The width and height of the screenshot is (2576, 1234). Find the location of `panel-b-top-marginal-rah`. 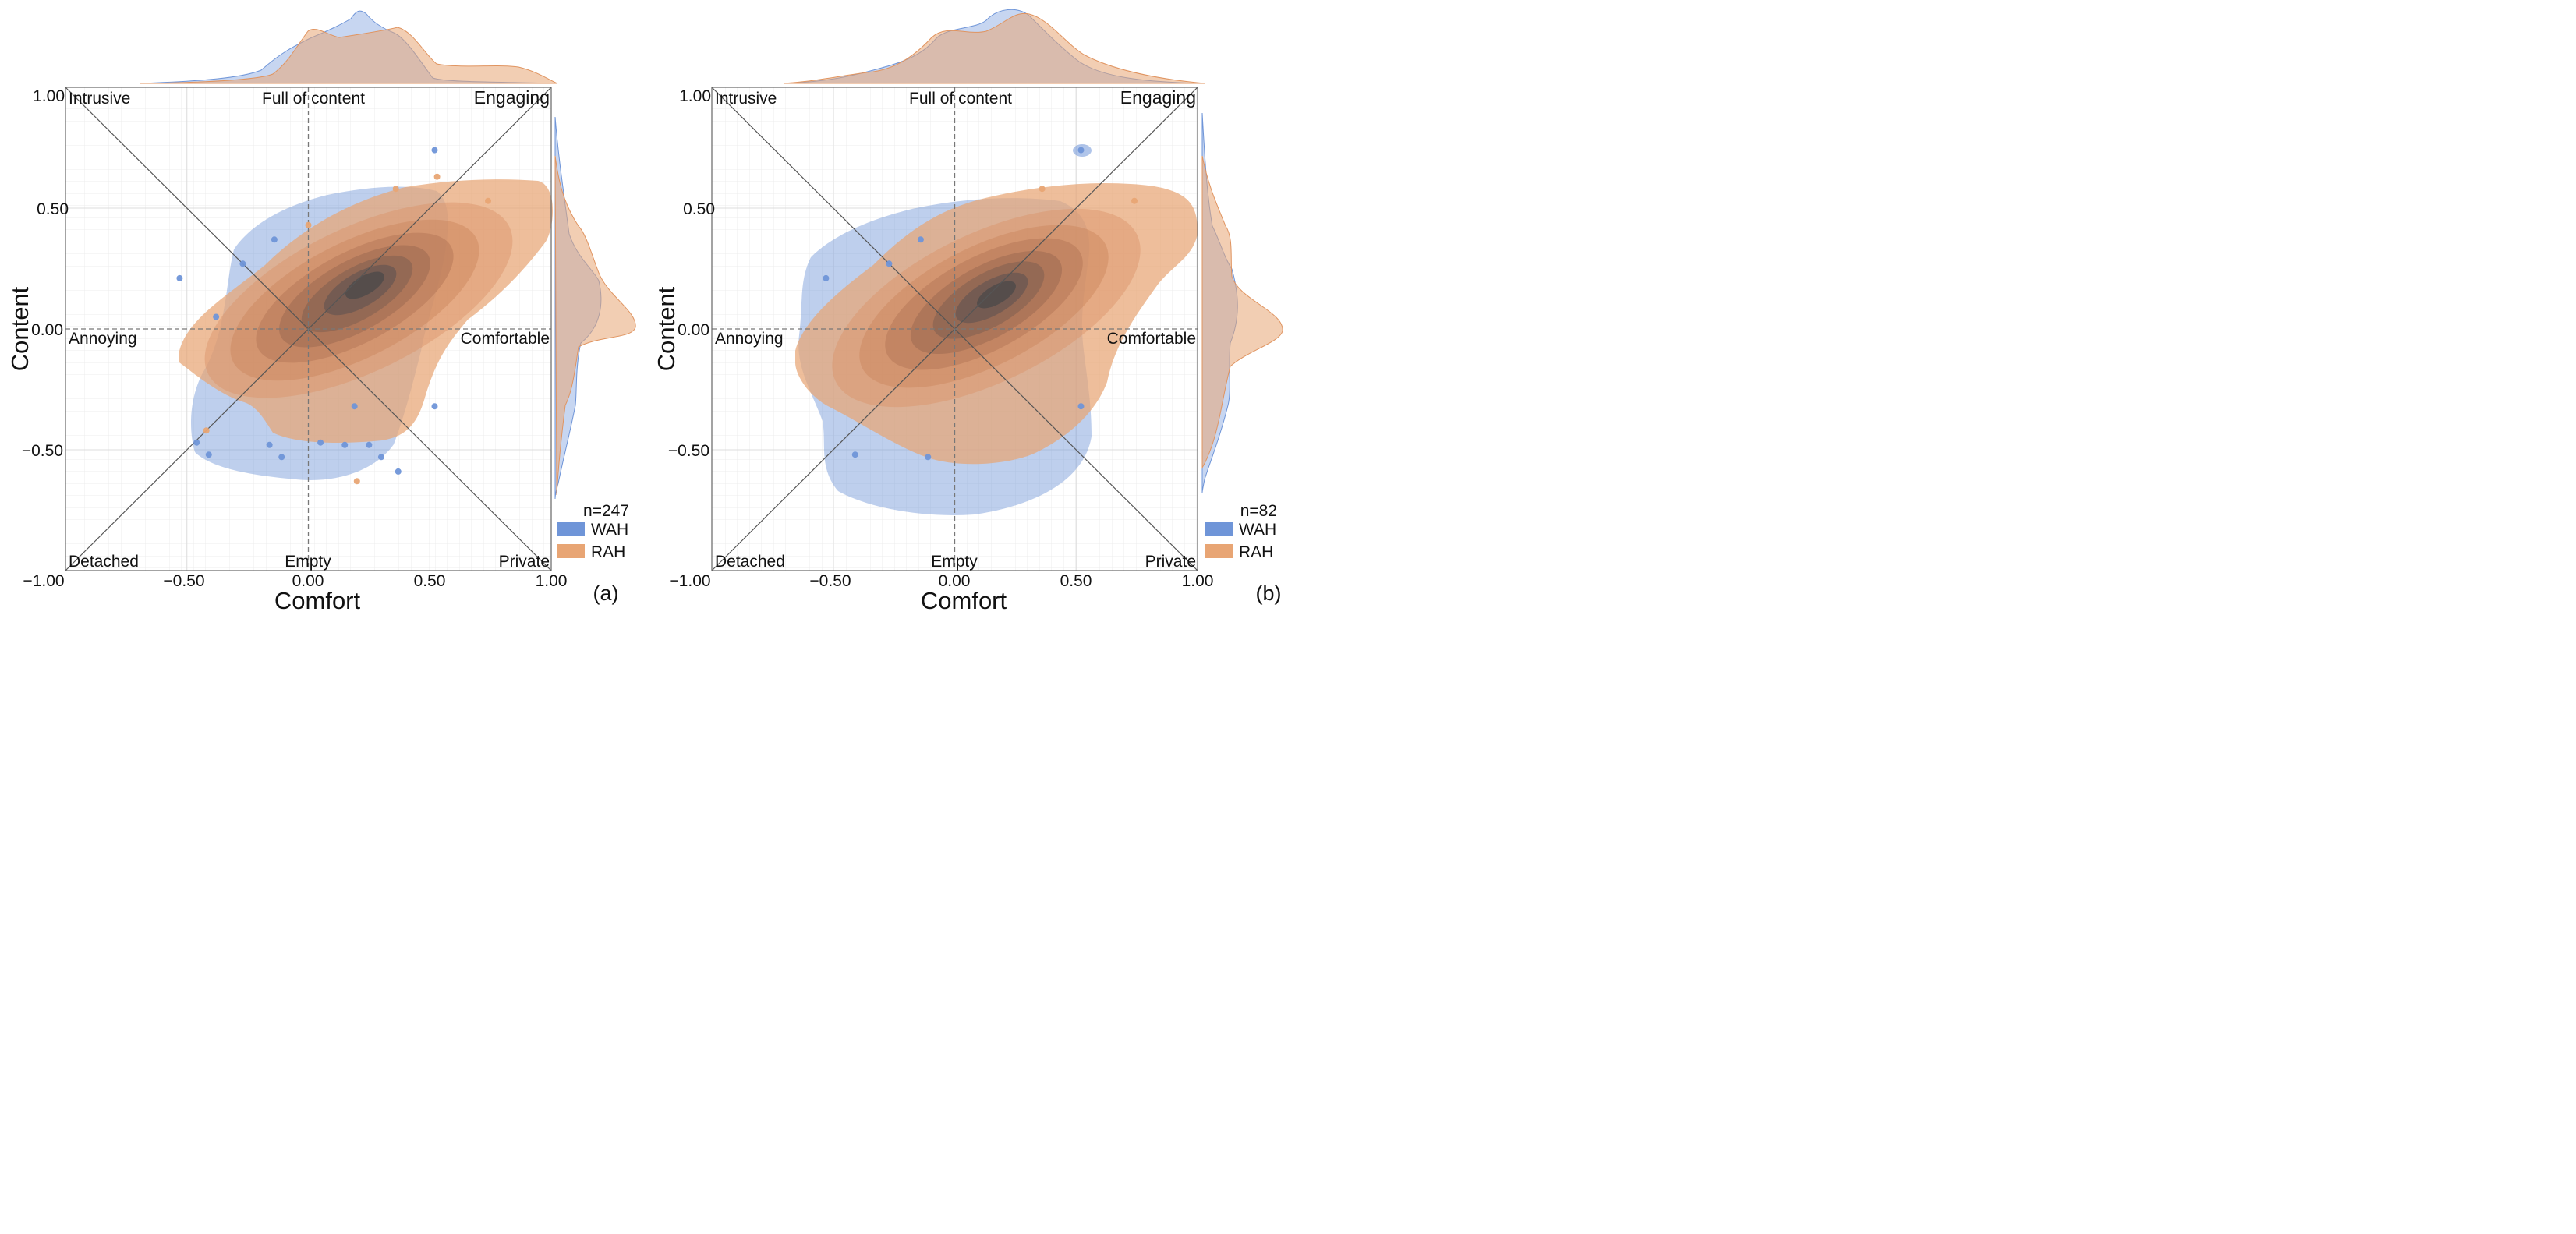

panel-b-top-marginal-rah is located at coordinates (994, 48).